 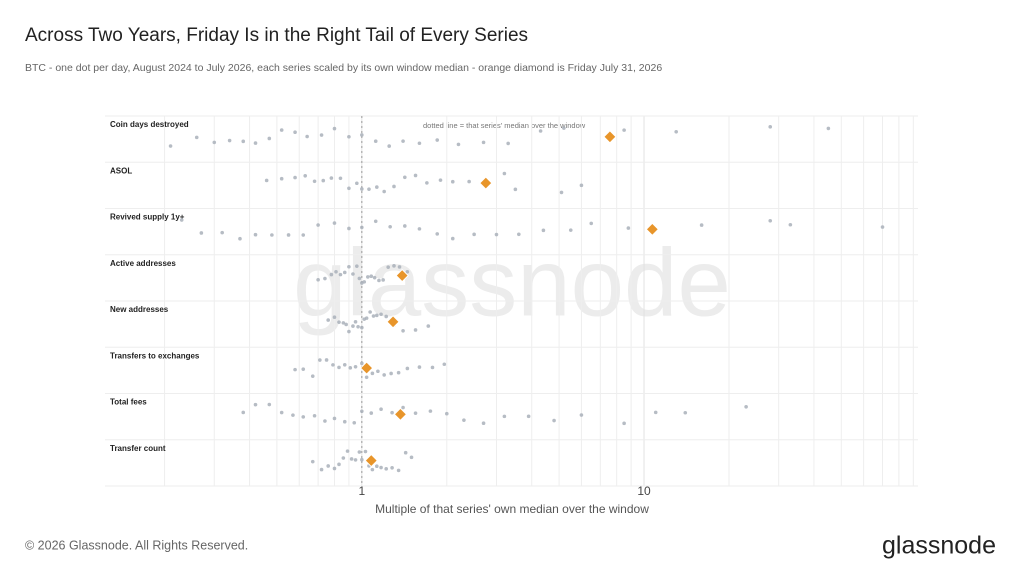 What do you see at coordinates (147, 217) in the screenshot?
I see `series-label: Revived supply 1y+` at bounding box center [147, 217].